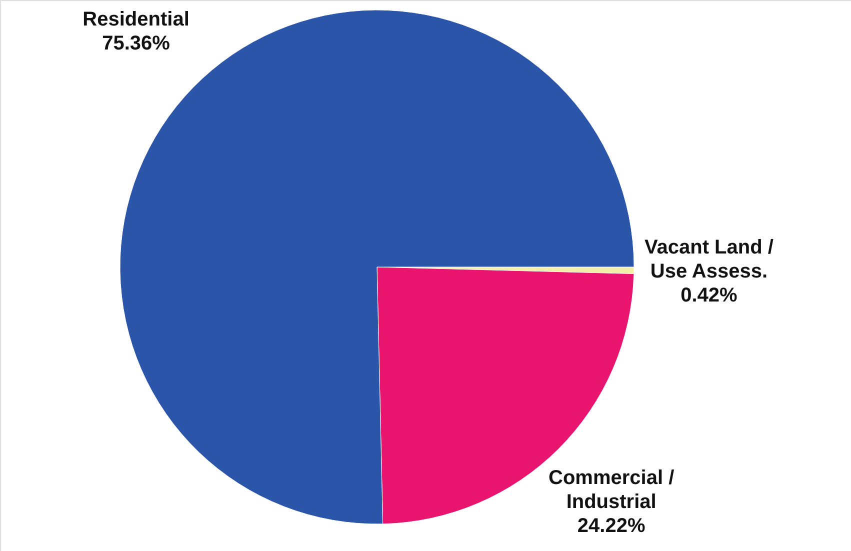 This screenshot has height=551, width=851. I want to click on slice-label: Residential, so click(136, 19).